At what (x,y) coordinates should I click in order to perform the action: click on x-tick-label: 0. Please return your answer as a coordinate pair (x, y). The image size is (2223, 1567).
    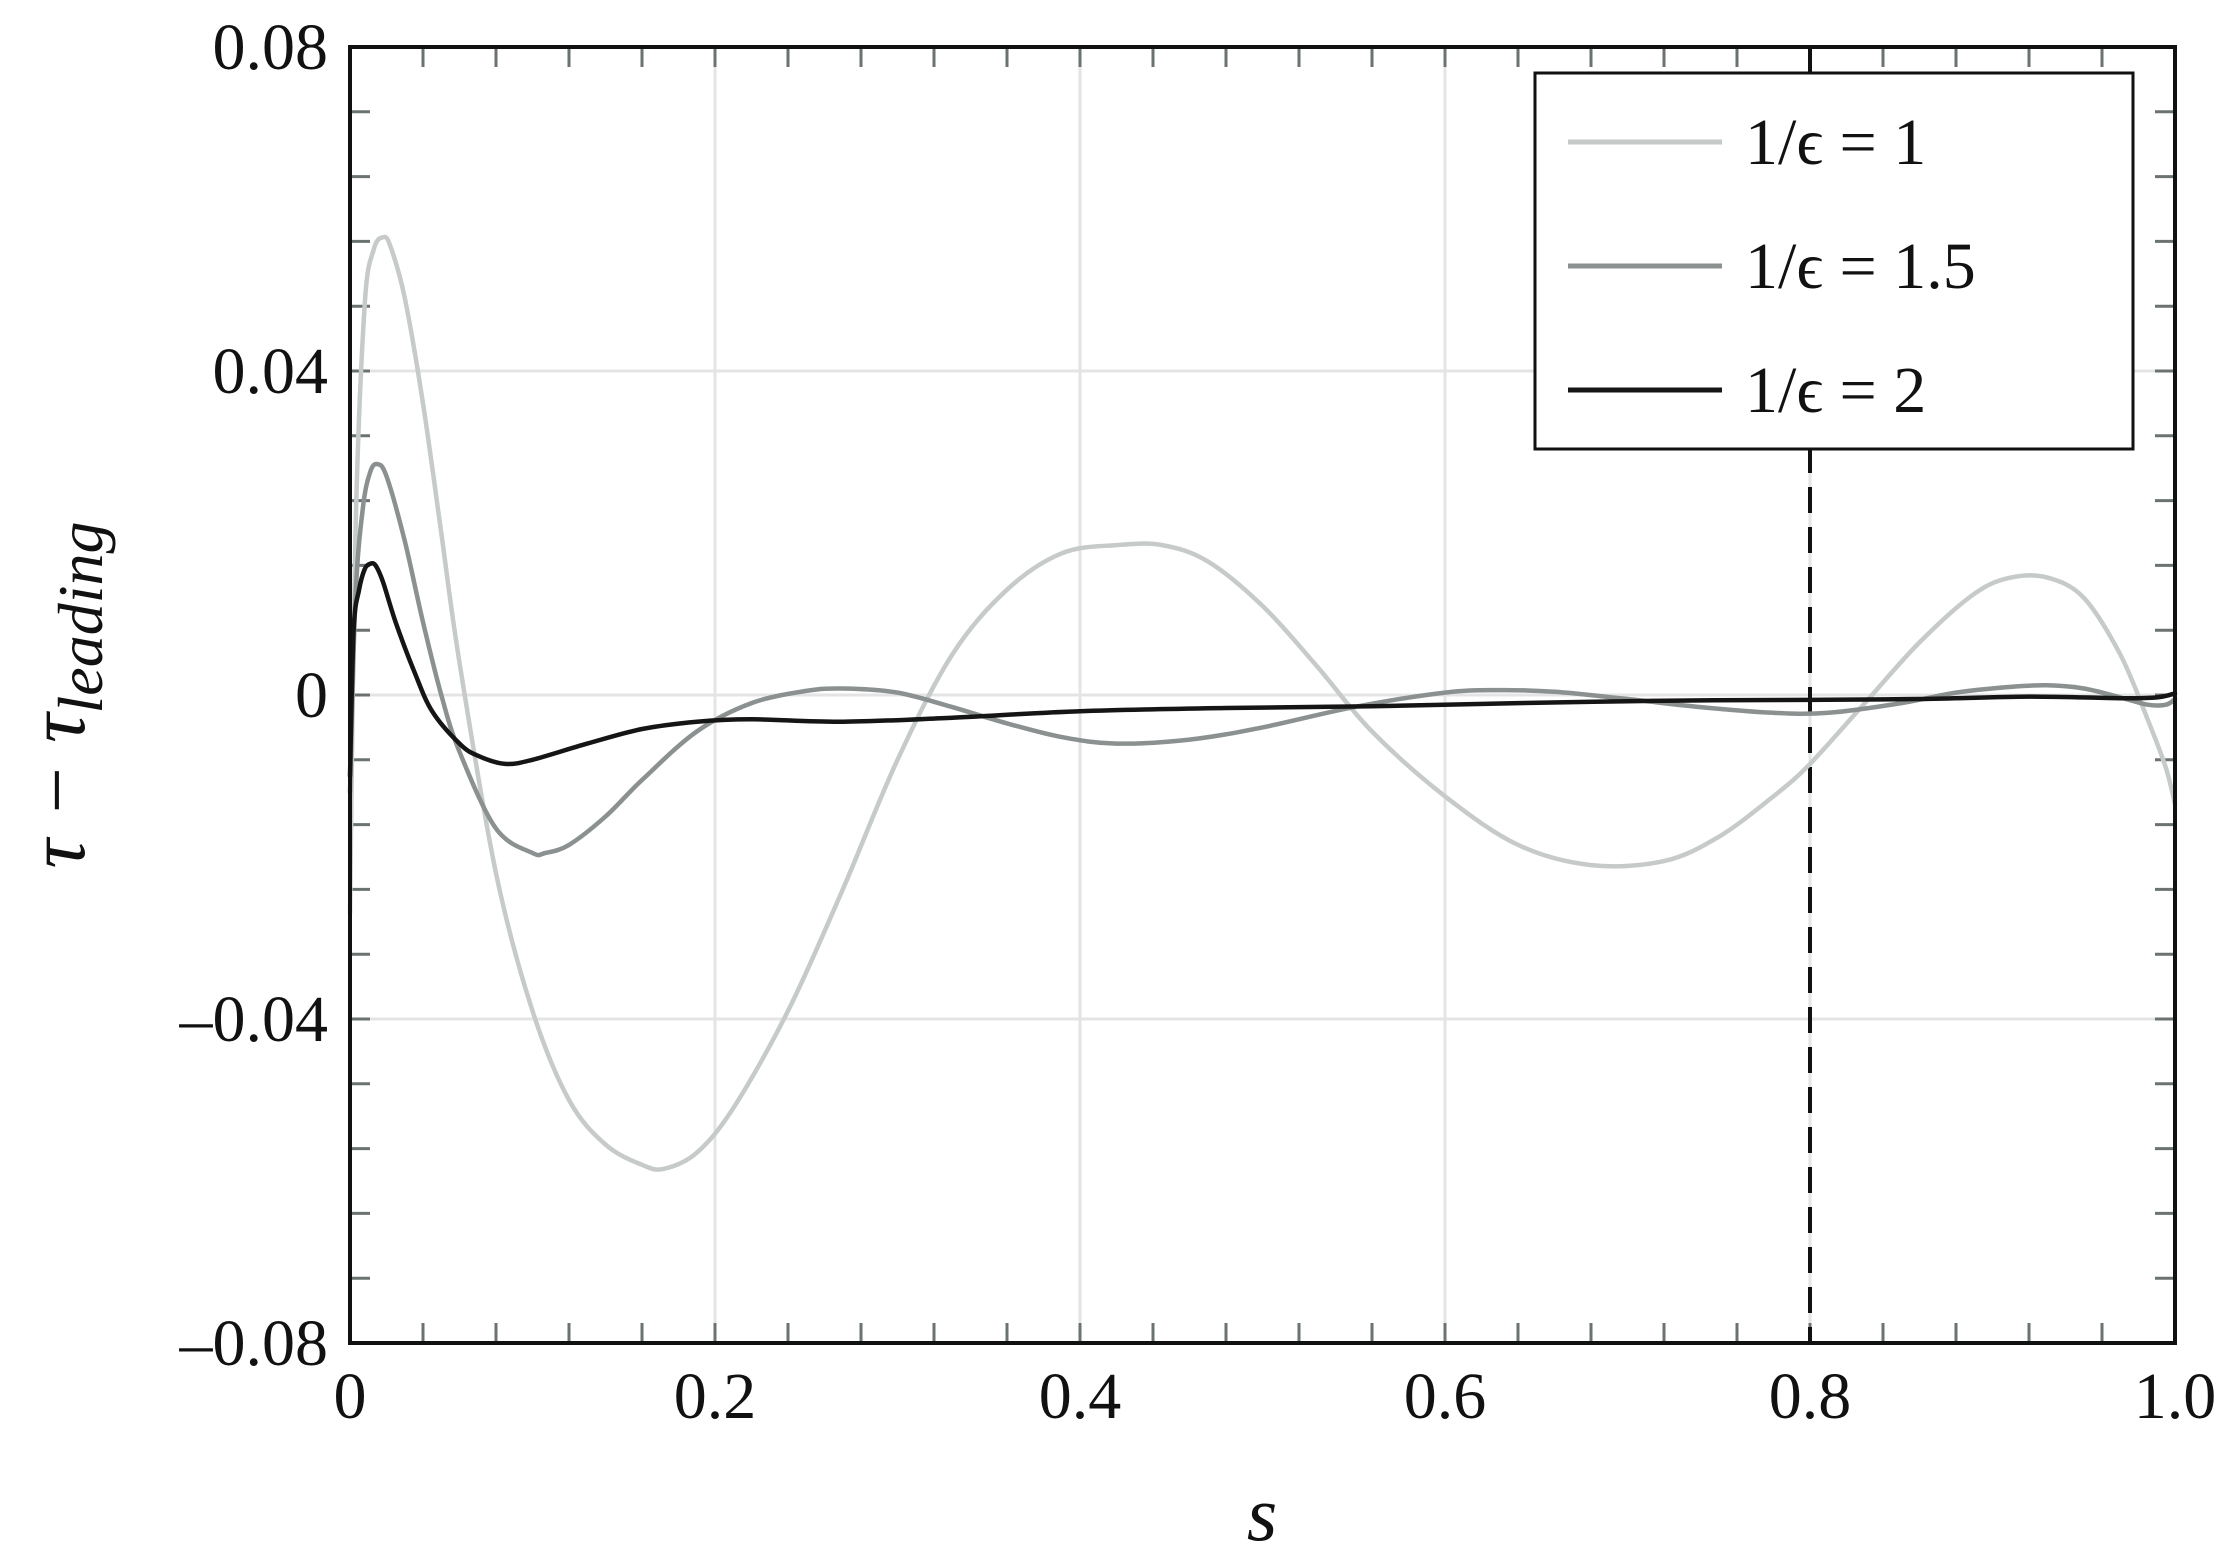
    Looking at the image, I should click on (350, 1396).